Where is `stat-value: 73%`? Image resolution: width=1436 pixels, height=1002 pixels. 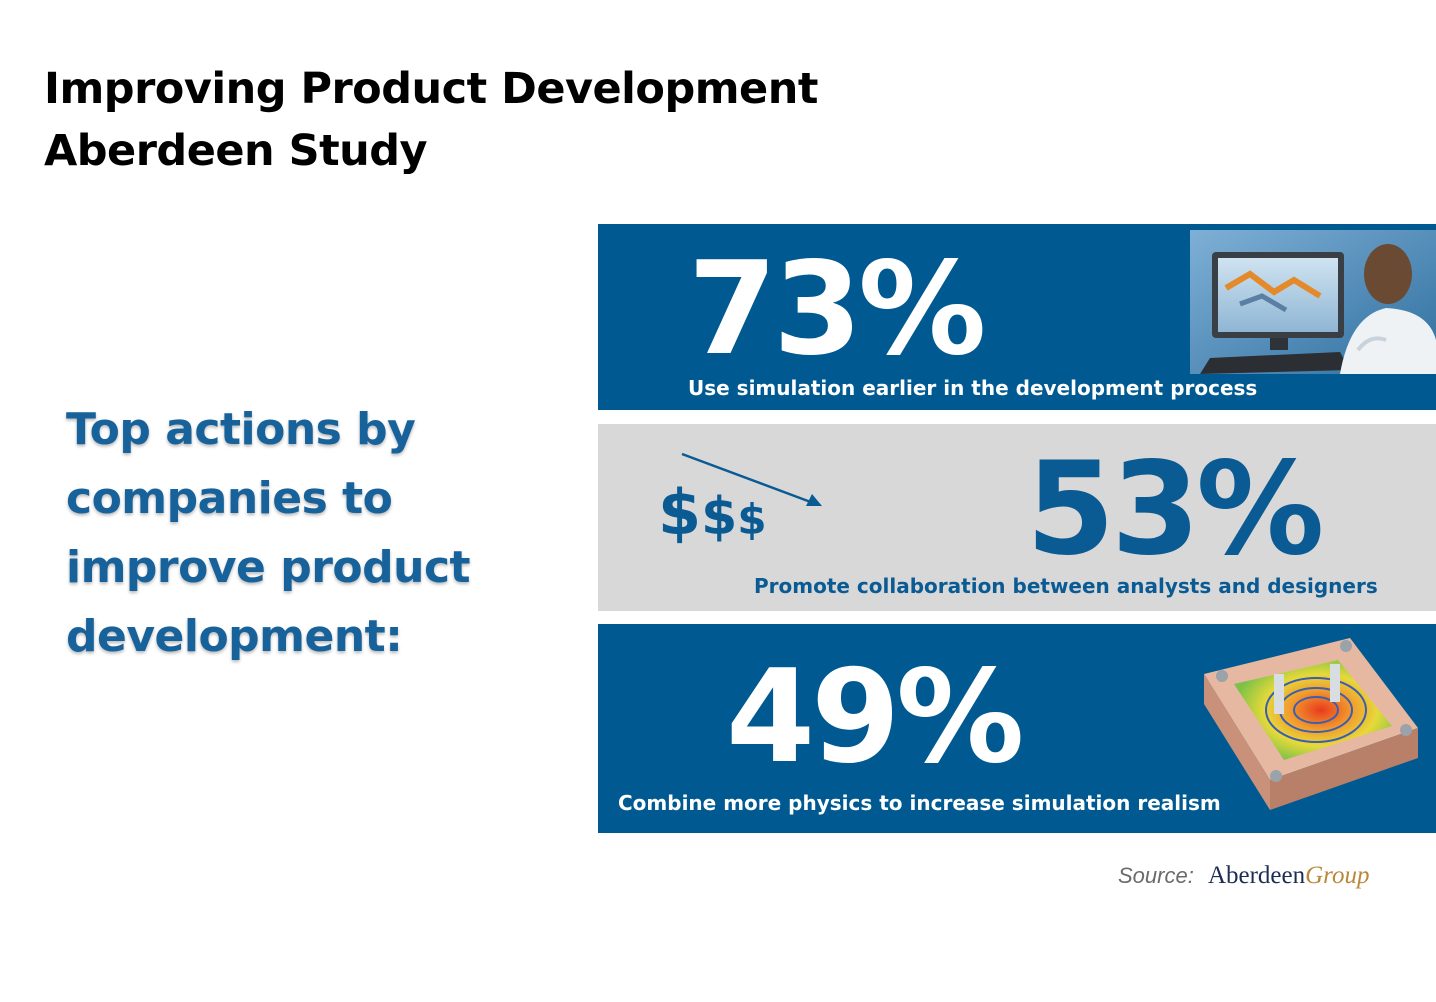
stat-value: 73% is located at coordinates (837, 309).